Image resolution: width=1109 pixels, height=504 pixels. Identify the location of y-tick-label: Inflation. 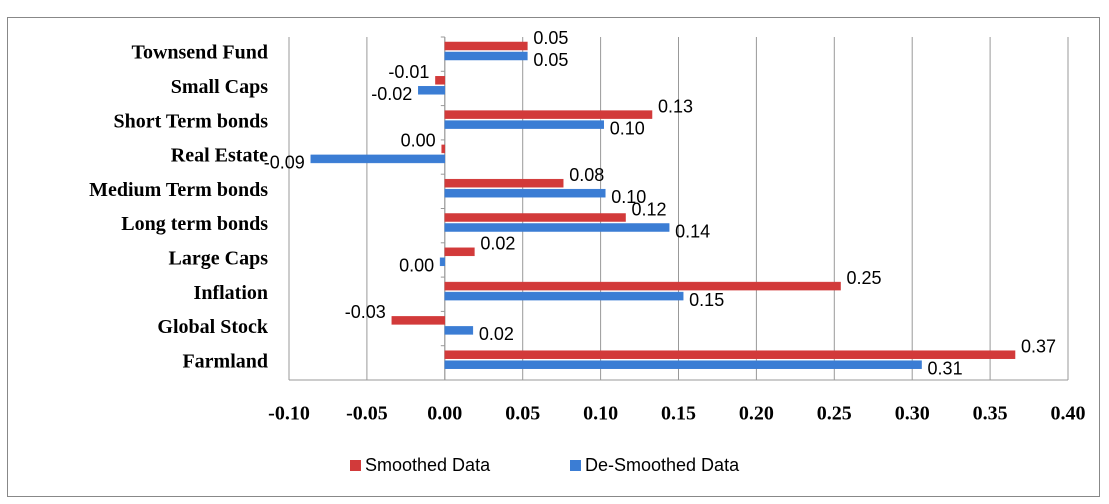
(231, 293).